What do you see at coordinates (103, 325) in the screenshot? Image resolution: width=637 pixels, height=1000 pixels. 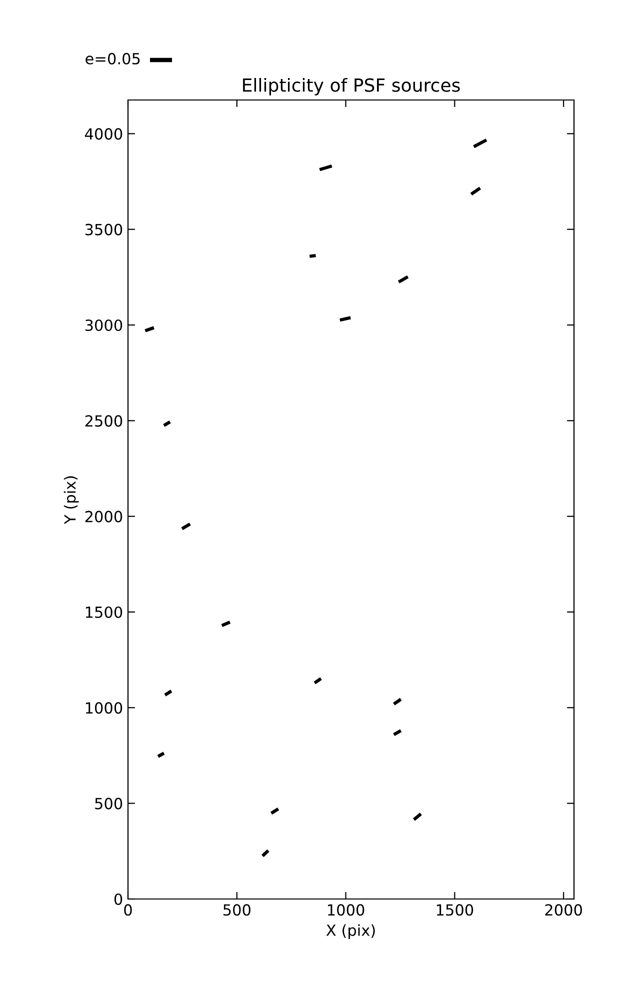 I see `y-tick-label: 3000` at bounding box center [103, 325].